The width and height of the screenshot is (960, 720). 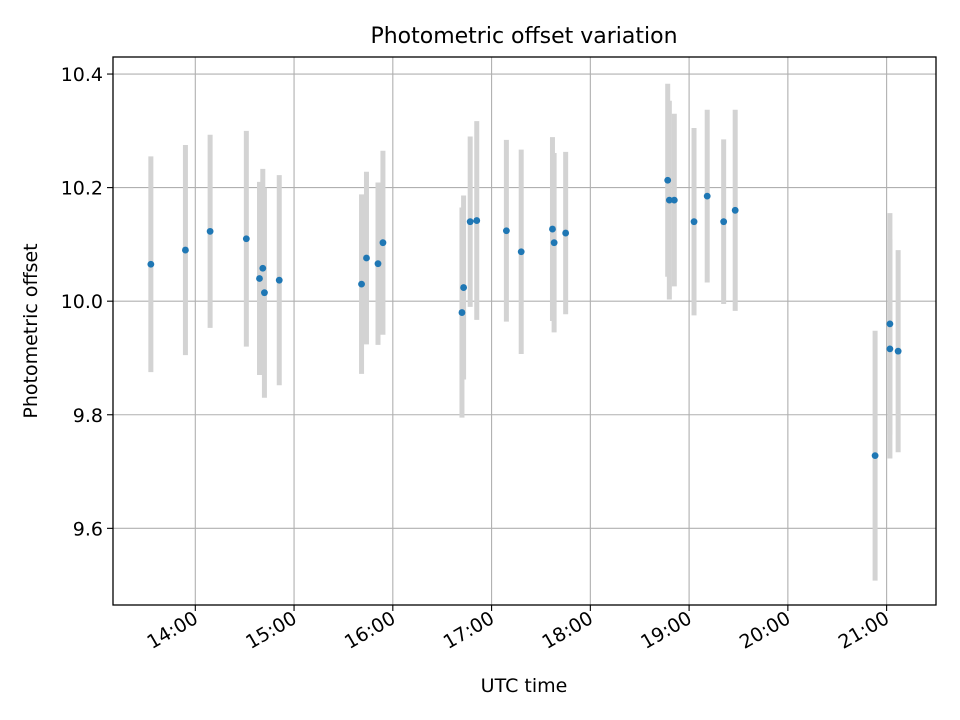 What do you see at coordinates (82, 189) in the screenshot?
I see `y-tick-label: 10.2` at bounding box center [82, 189].